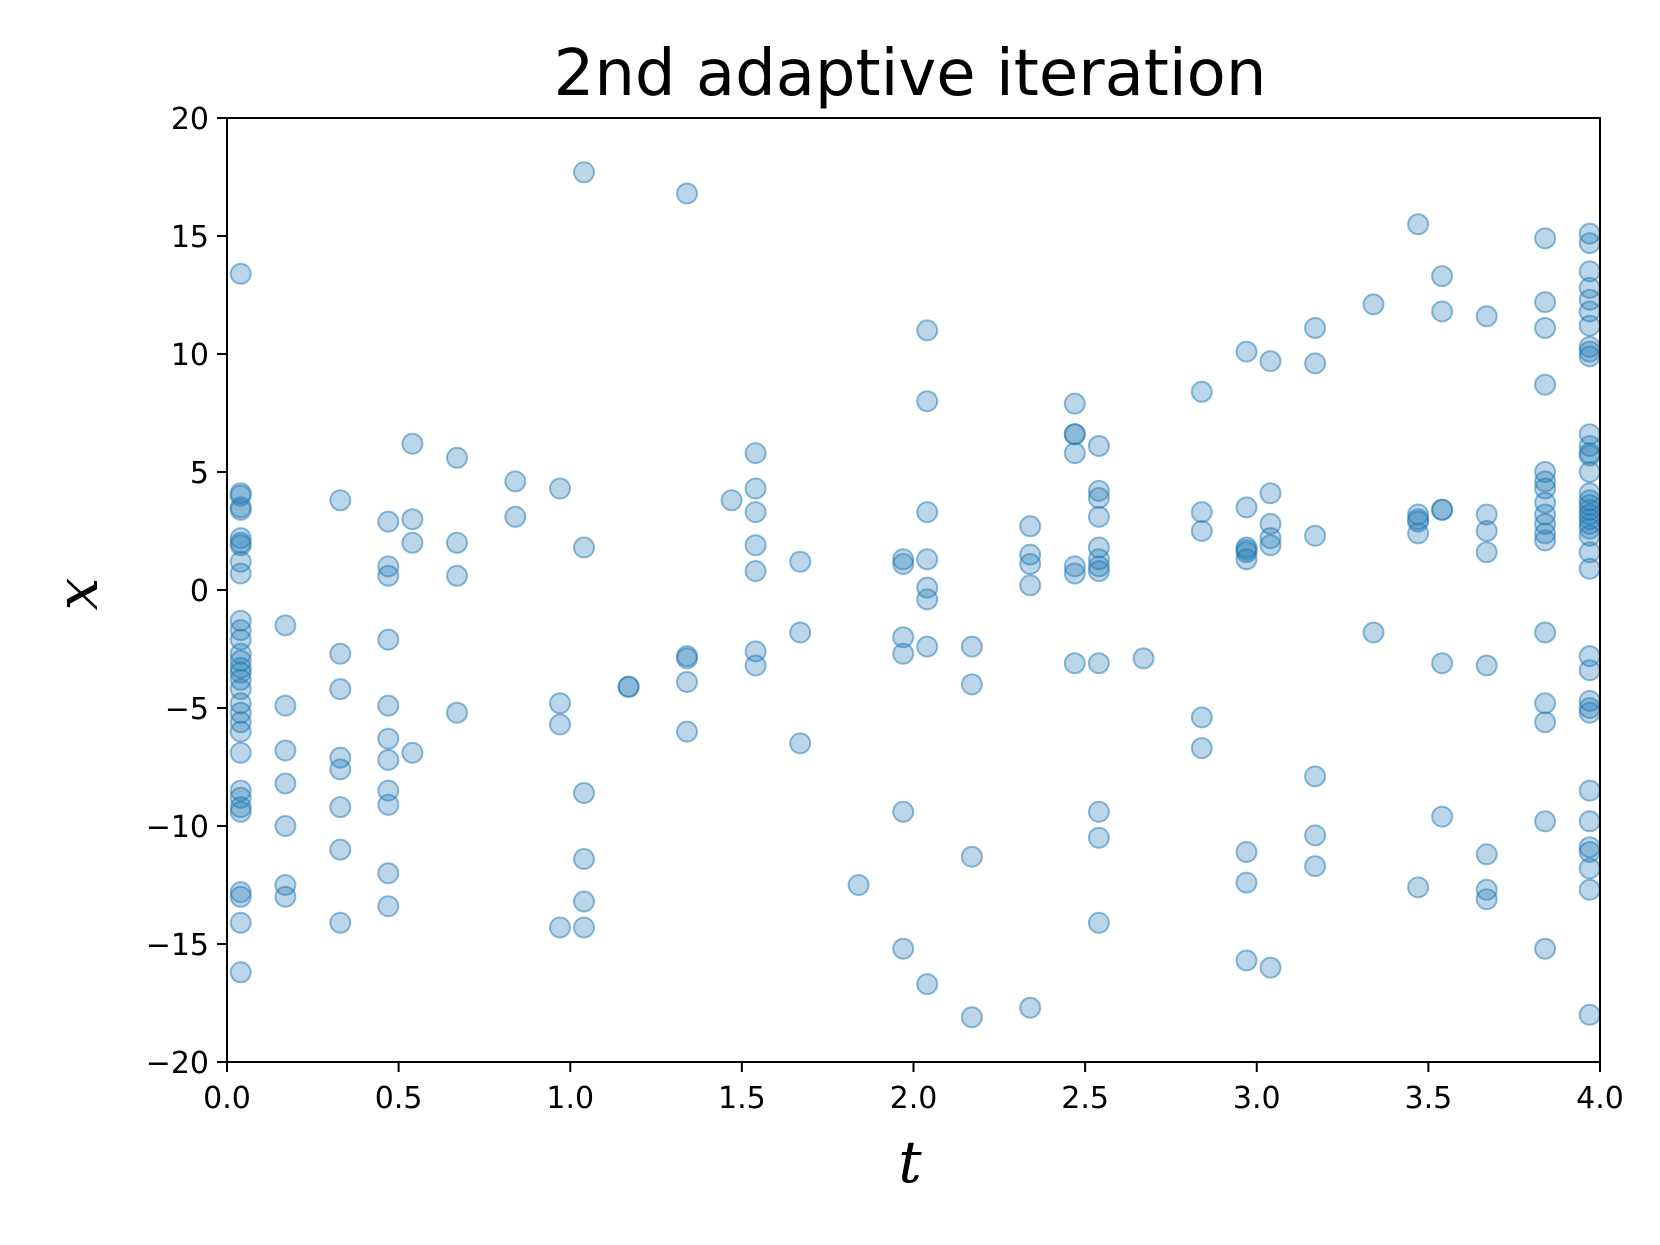 Image resolution: width=1660 pixels, height=1245 pixels. What do you see at coordinates (910, 1162) in the screenshot?
I see `x-axis-label: t` at bounding box center [910, 1162].